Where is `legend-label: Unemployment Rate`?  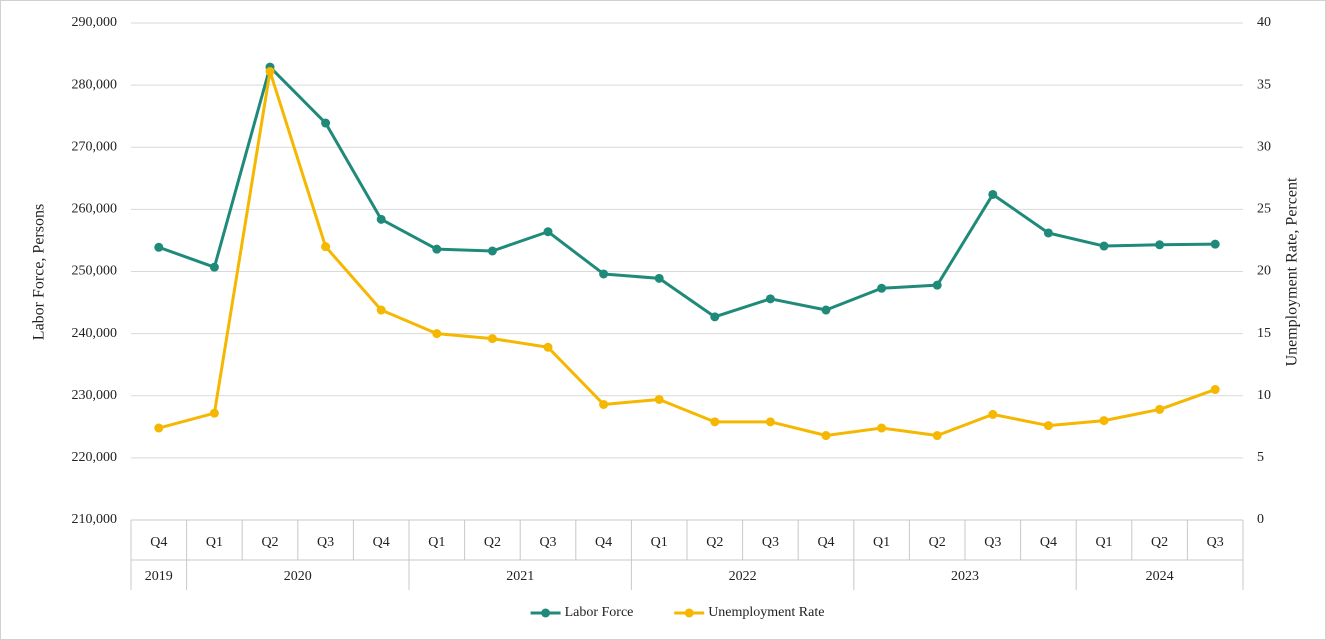
legend-label: Unemployment Rate is located at coordinates (766, 612).